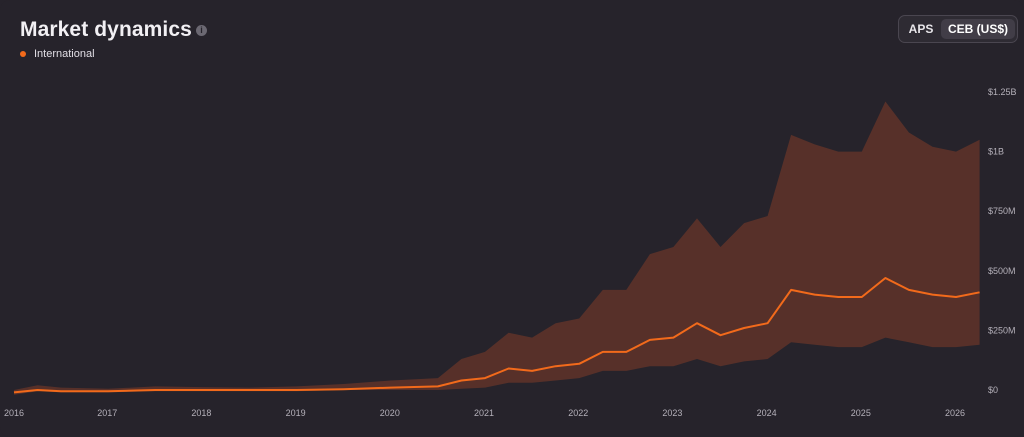  What do you see at coordinates (23, 54) in the screenshot?
I see `legend-swatch` at bounding box center [23, 54].